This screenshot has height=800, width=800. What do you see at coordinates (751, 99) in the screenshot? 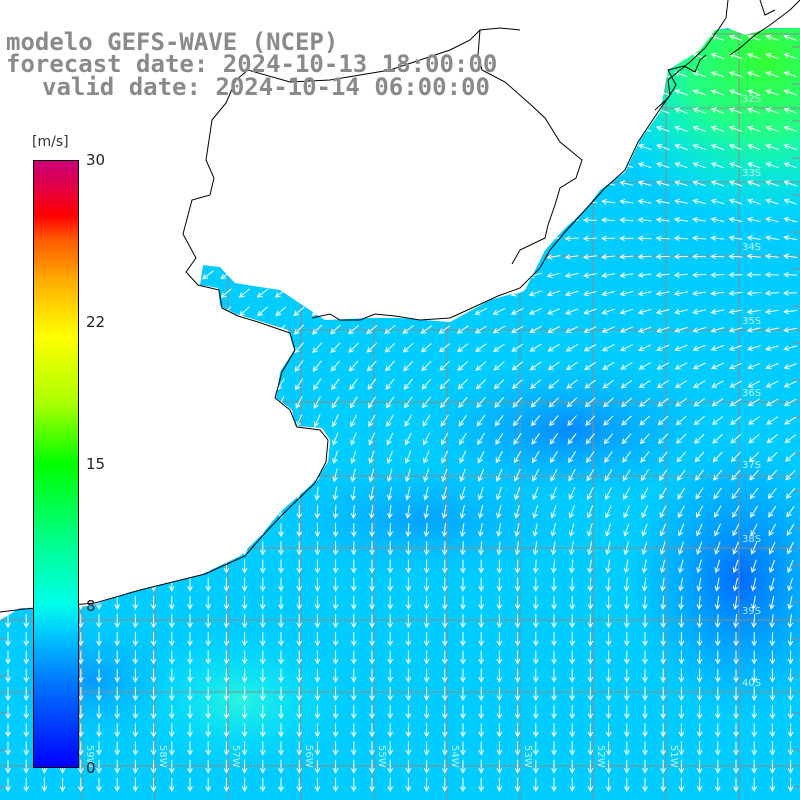
I see `latitude-label: 32S` at bounding box center [751, 99].